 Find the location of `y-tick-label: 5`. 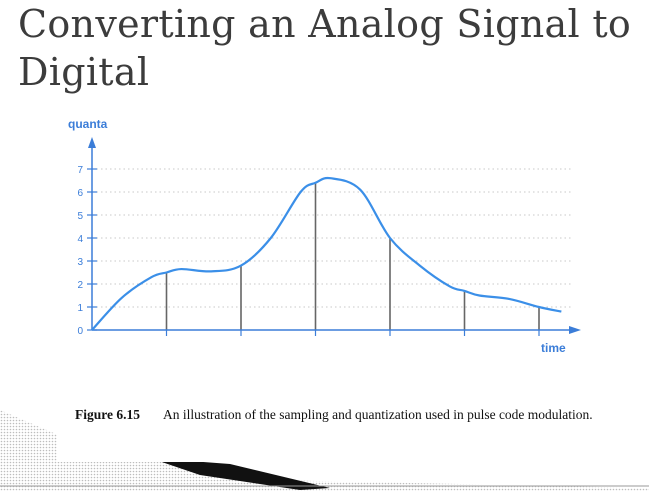

y-tick-label: 5 is located at coordinates (80, 216).